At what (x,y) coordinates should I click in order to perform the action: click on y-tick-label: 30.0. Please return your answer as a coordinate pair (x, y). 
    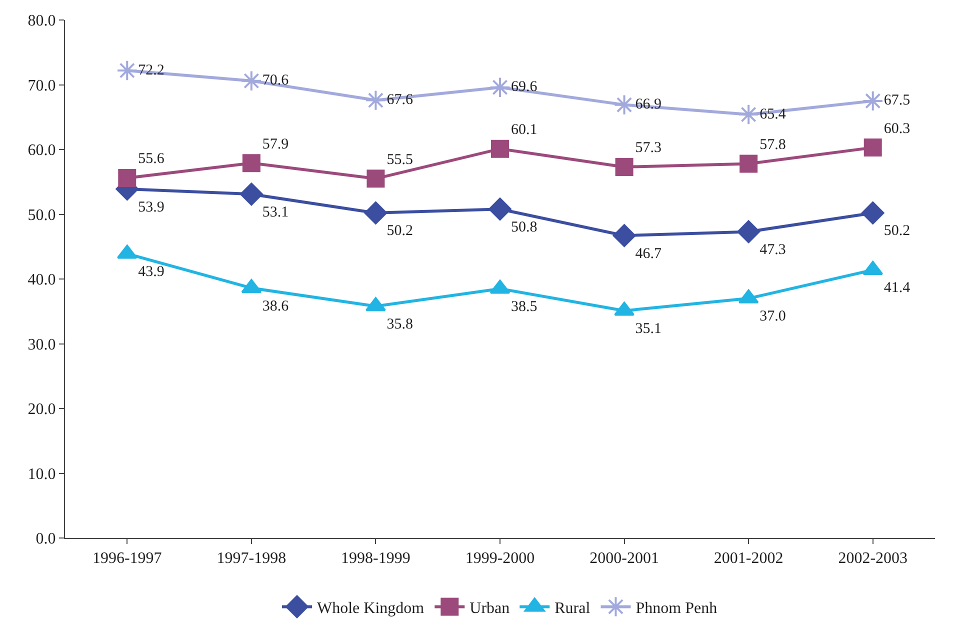
    Looking at the image, I should click on (42, 345).